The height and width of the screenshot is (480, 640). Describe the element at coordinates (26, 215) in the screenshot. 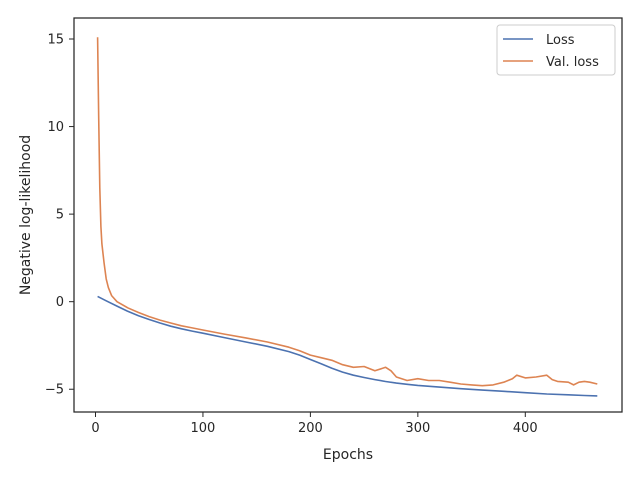

I see `y-axis-label: Negative log-likelihood` at that location.